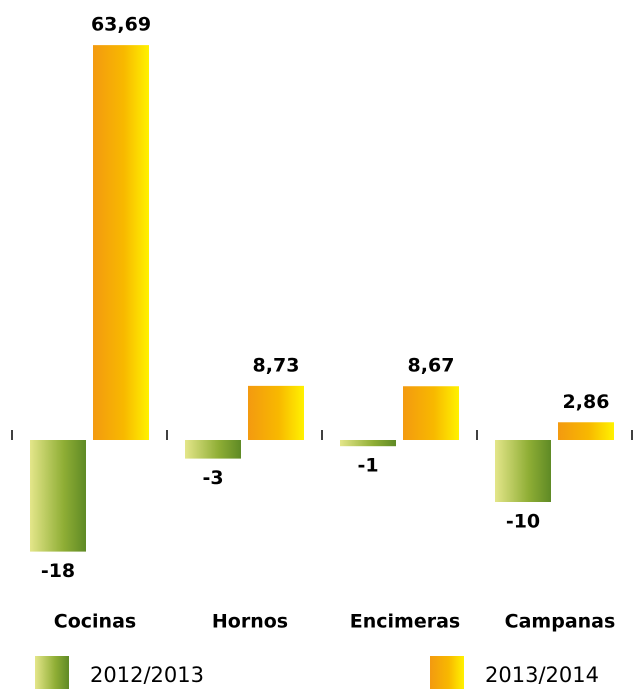  Describe the element at coordinates (147, 675) in the screenshot. I see `legend-label: 2012/2013` at that location.